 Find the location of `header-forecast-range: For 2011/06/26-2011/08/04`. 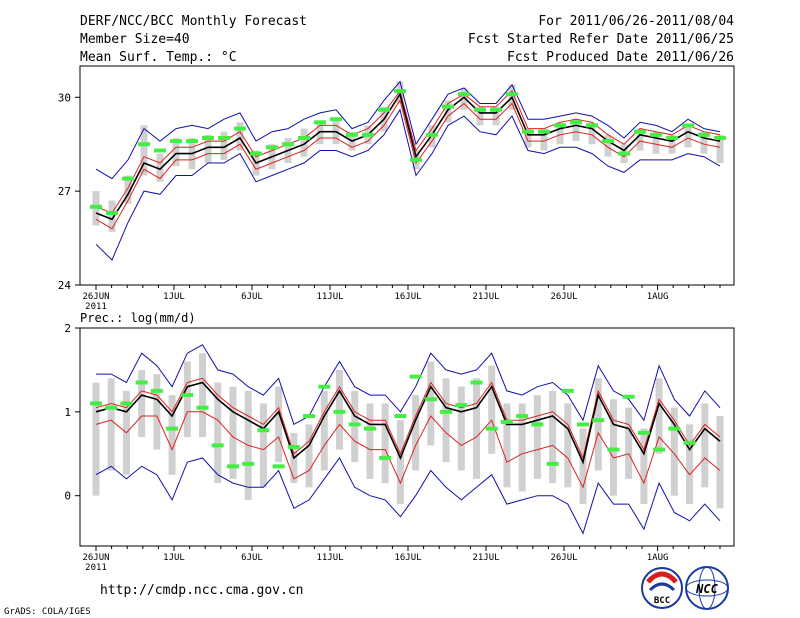

header-forecast-range: For 2011/06/26-2011/08/04 is located at coordinates (636, 21).